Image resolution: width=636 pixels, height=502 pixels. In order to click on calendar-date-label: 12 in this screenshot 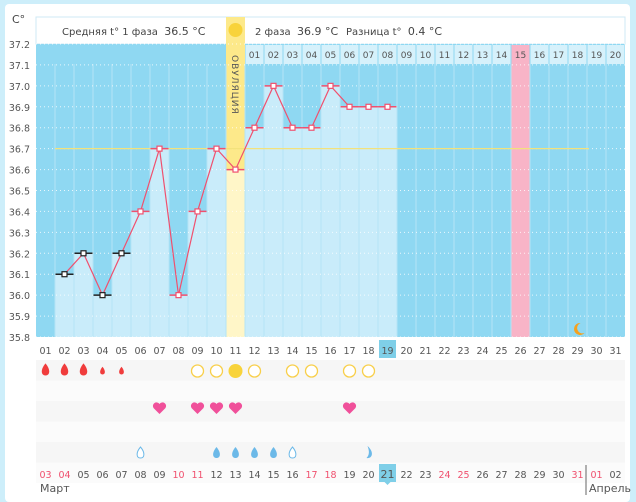, I will do `click(216, 475)`.